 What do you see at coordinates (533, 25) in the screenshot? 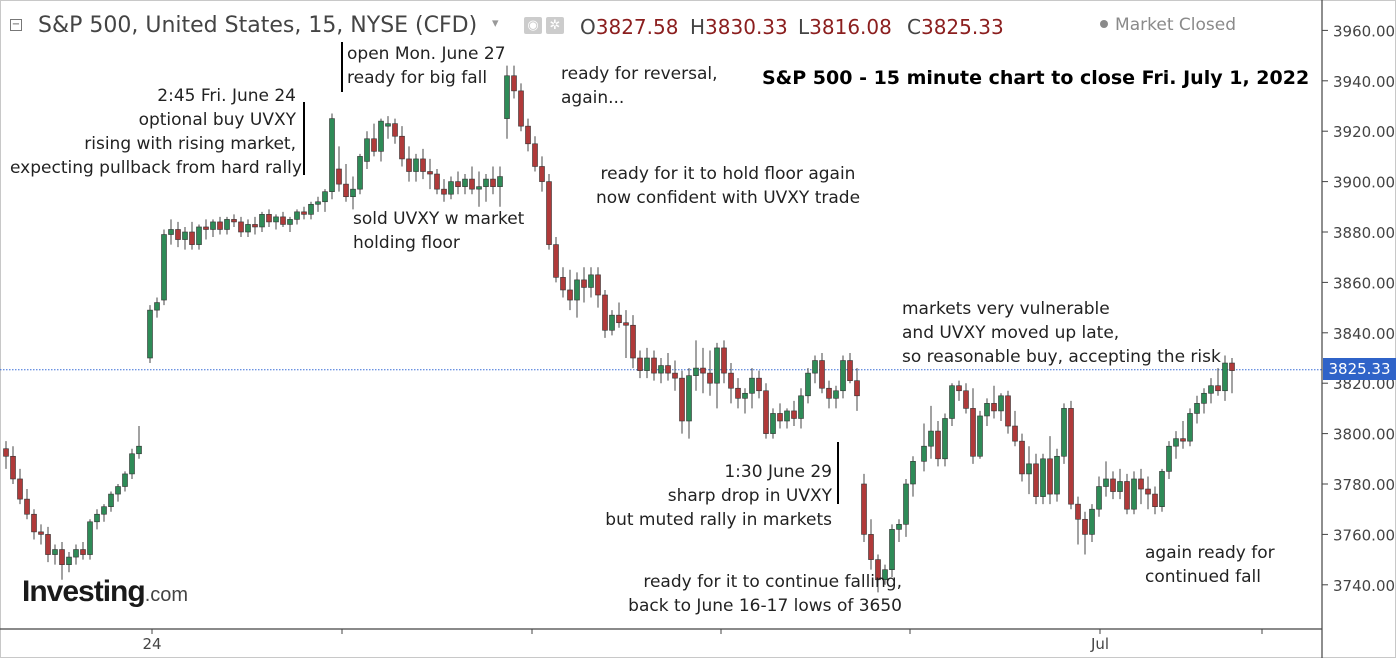
I see `eye-icon: ◉` at bounding box center [533, 25].